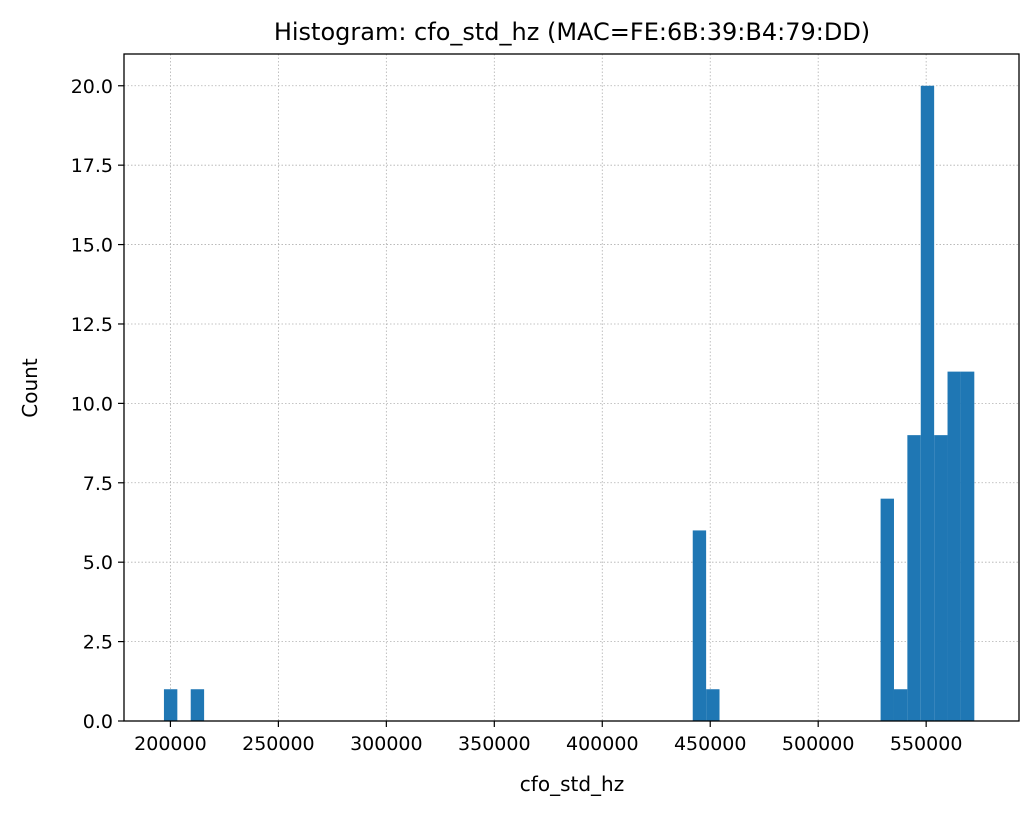 Image resolution: width=1035 pixels, height=815 pixels. Describe the element at coordinates (278, 744) in the screenshot. I see `x-tick-label: 250000` at that location.